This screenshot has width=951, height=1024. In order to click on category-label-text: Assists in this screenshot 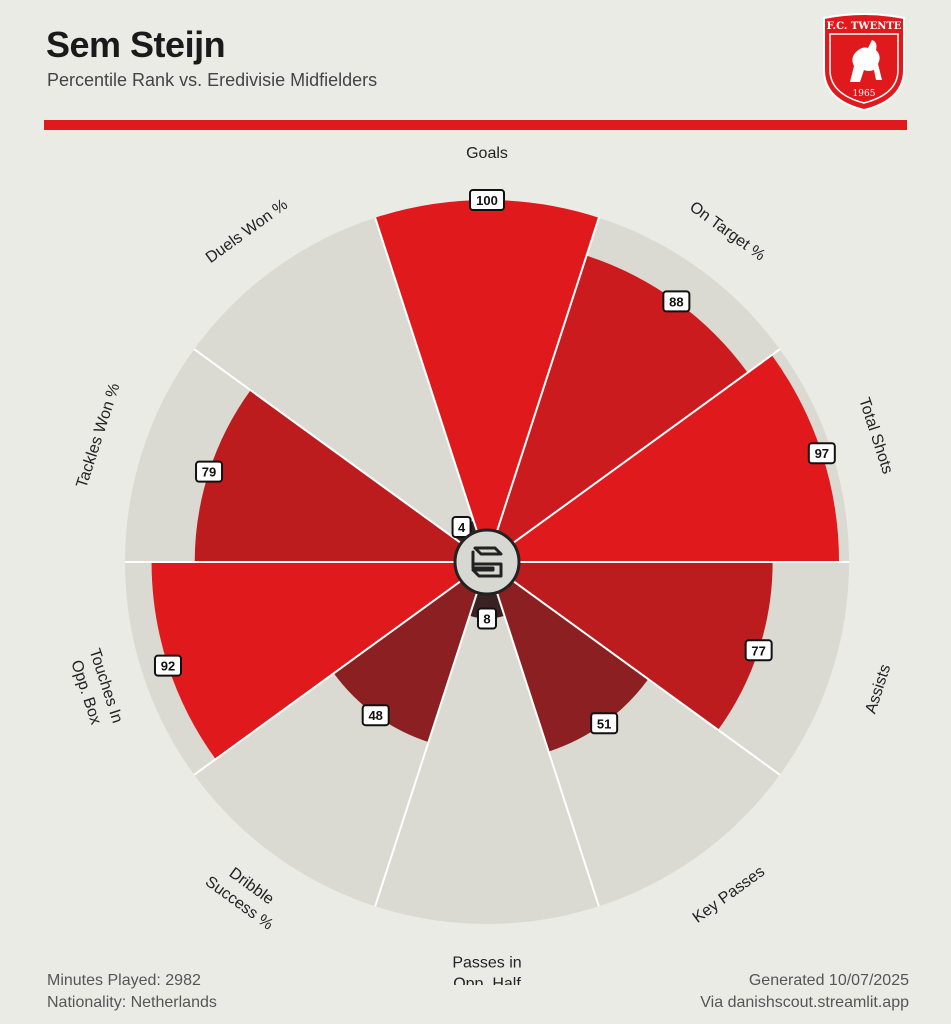, I will do `click(878, 688)`.